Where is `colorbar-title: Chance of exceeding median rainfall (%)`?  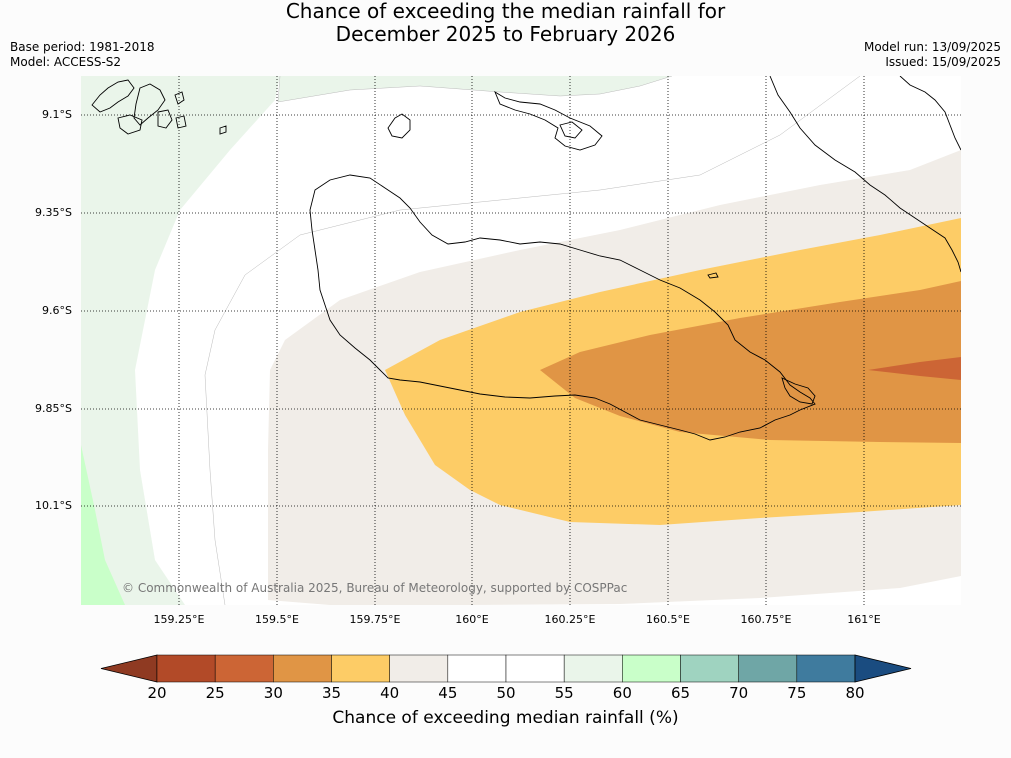 colorbar-title: Chance of exceeding median rainfall (%) is located at coordinates (505, 718).